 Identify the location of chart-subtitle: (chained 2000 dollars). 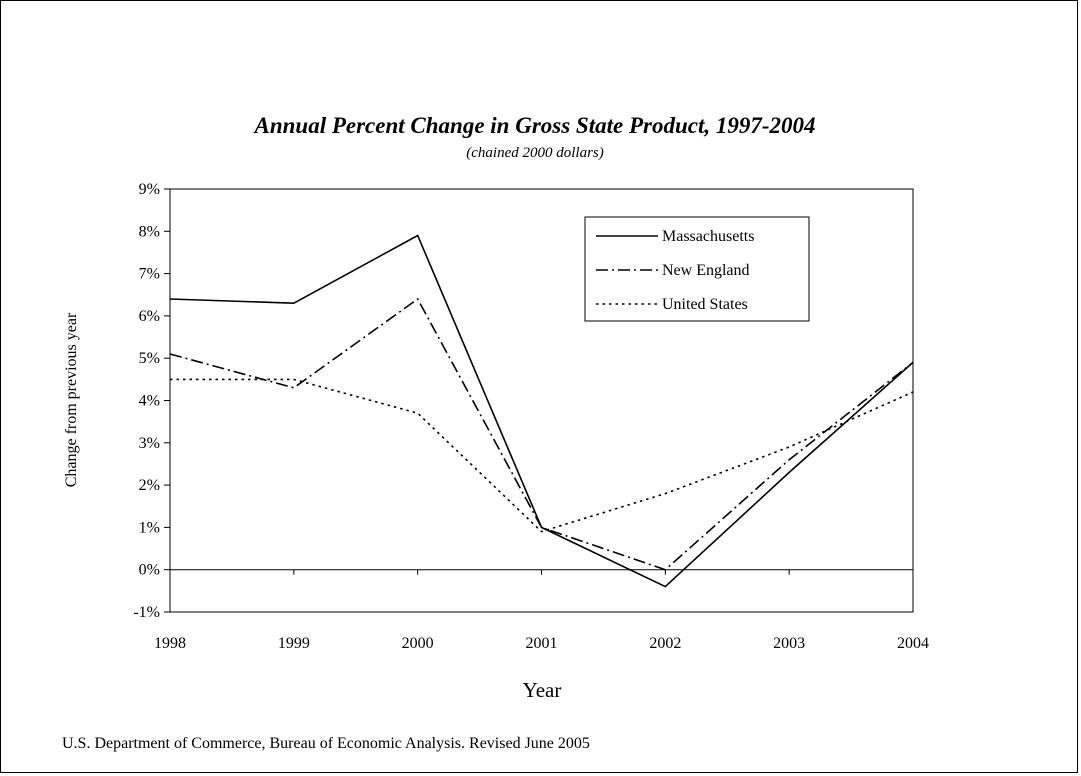
(534, 153).